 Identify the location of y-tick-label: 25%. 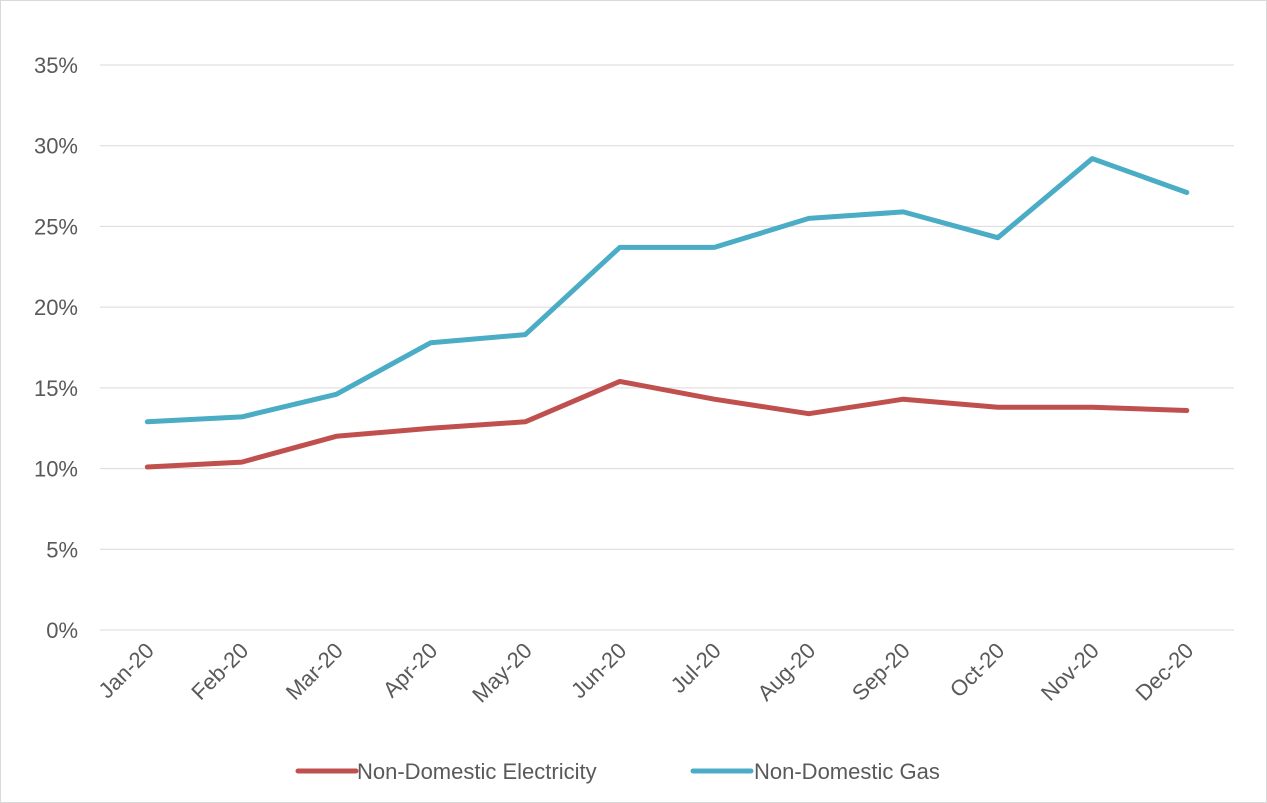
(56, 226).